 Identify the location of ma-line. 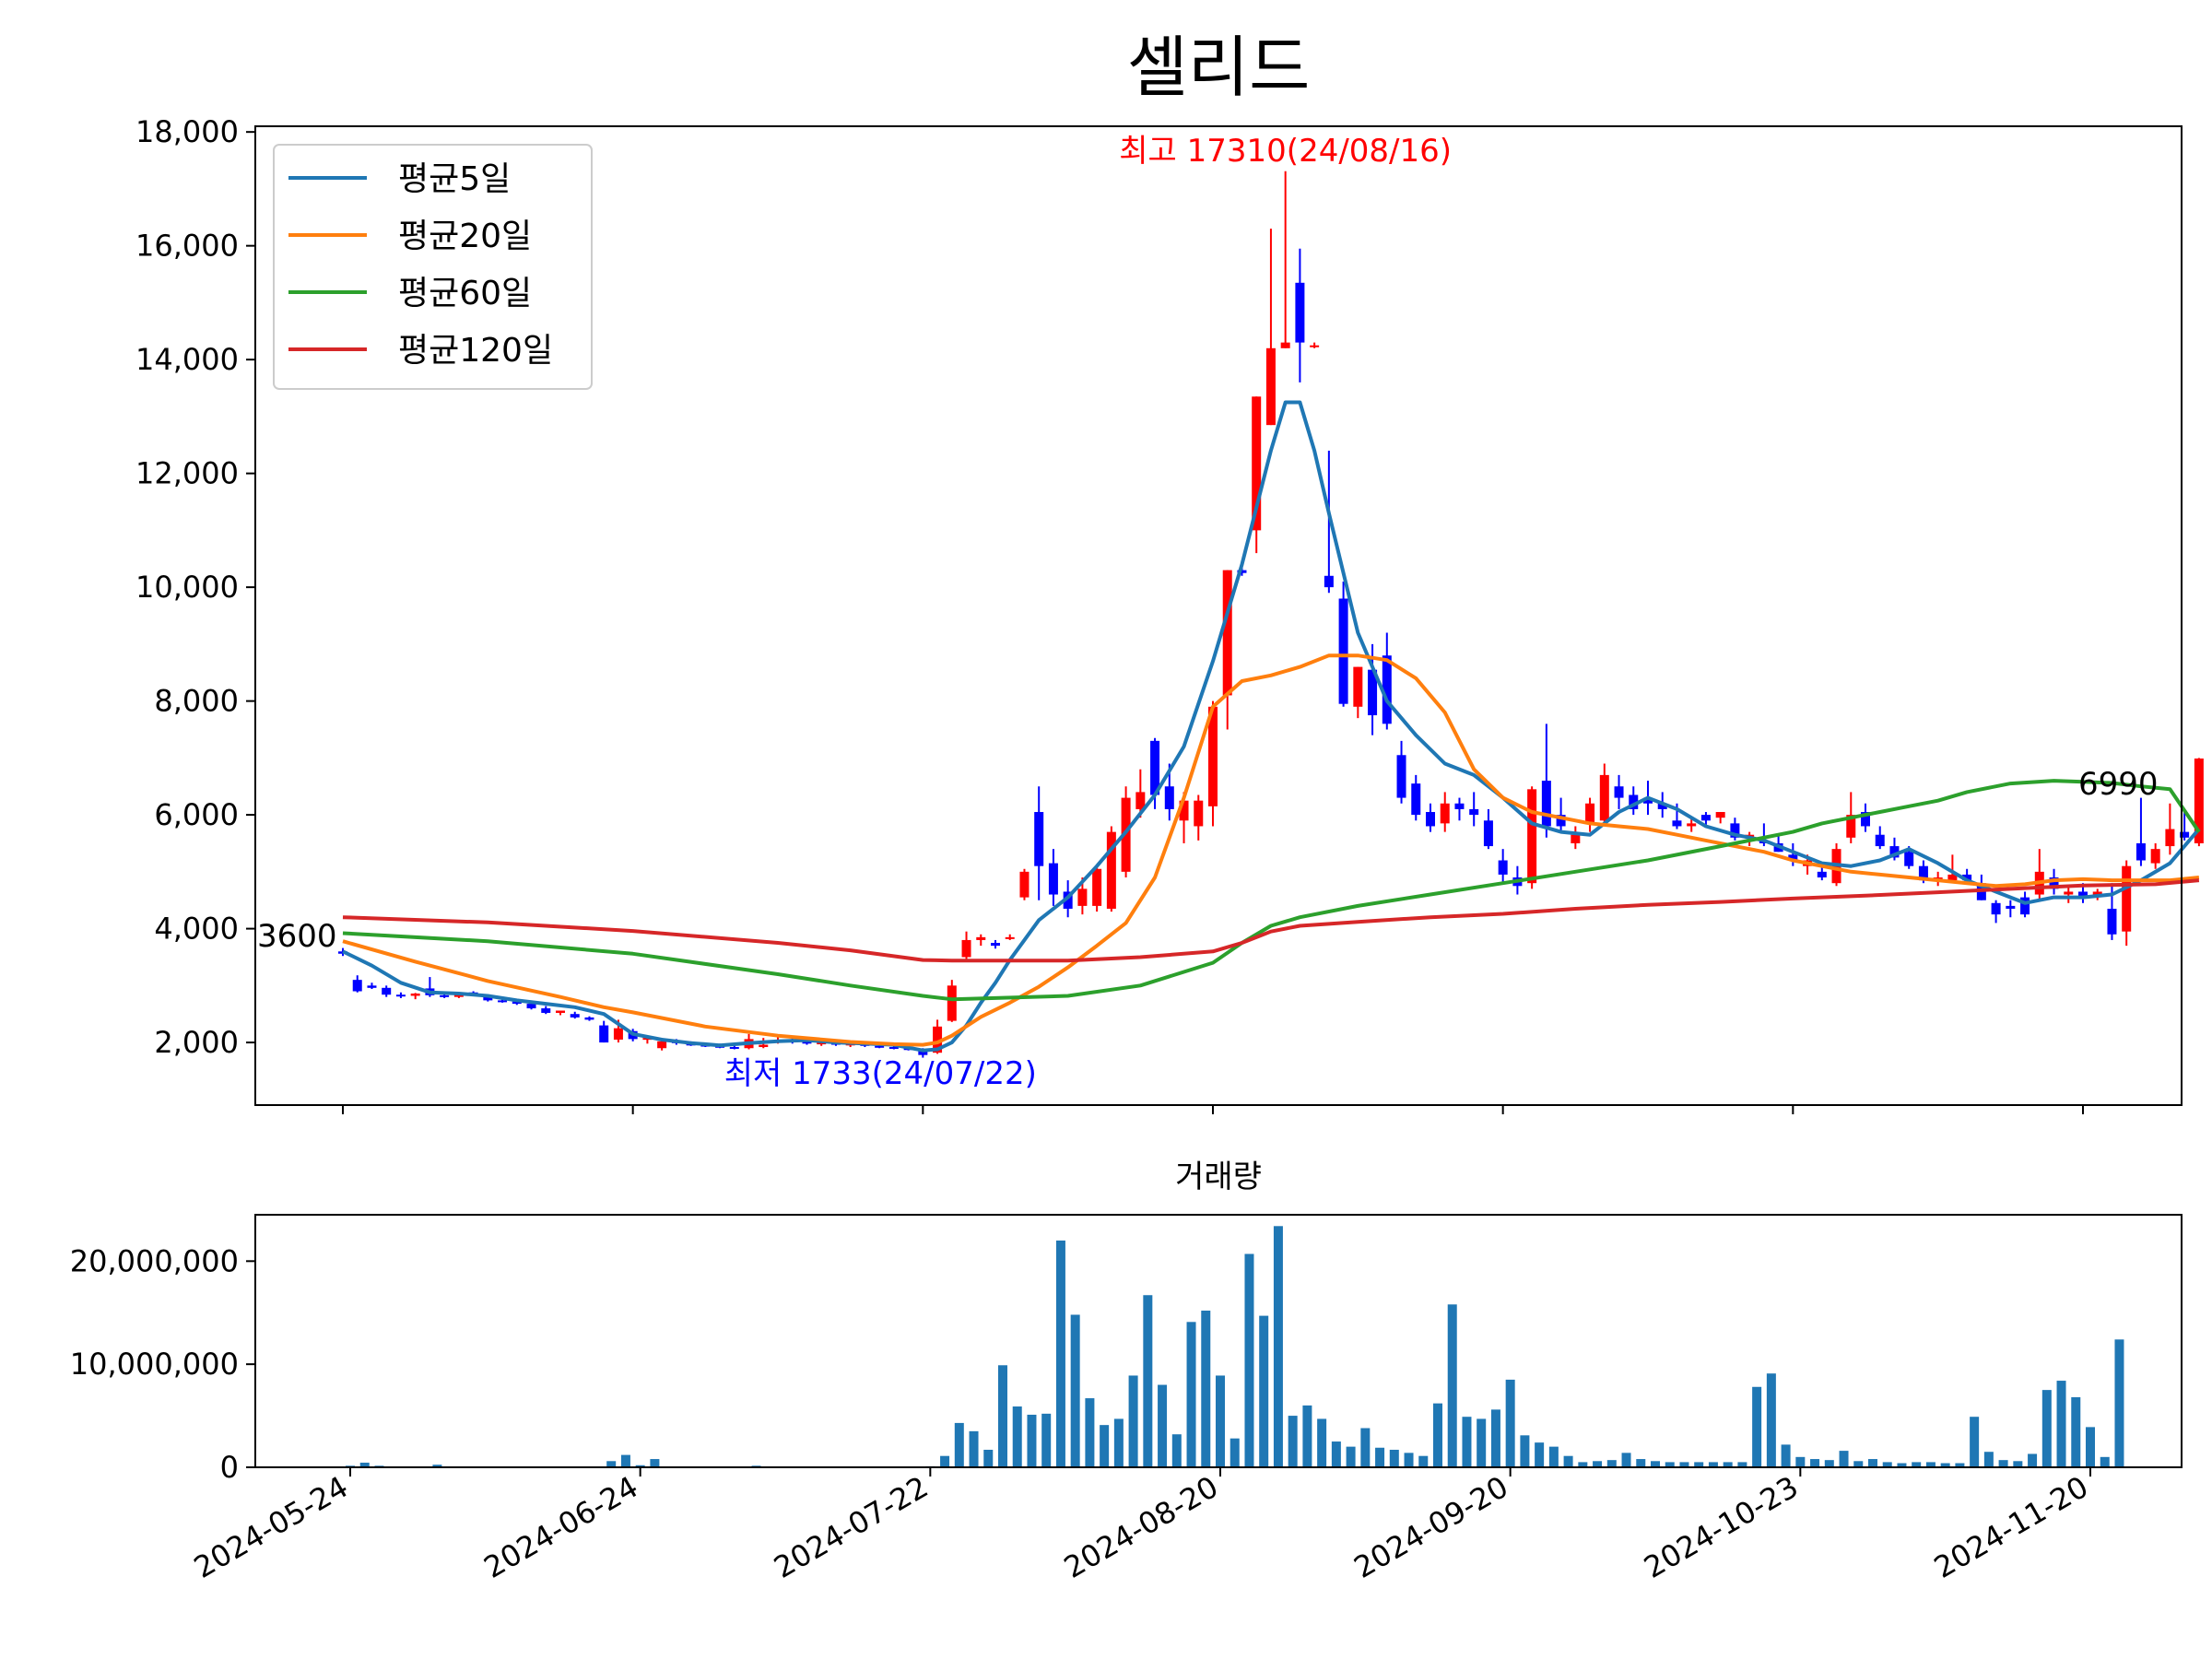
(1271, 890).